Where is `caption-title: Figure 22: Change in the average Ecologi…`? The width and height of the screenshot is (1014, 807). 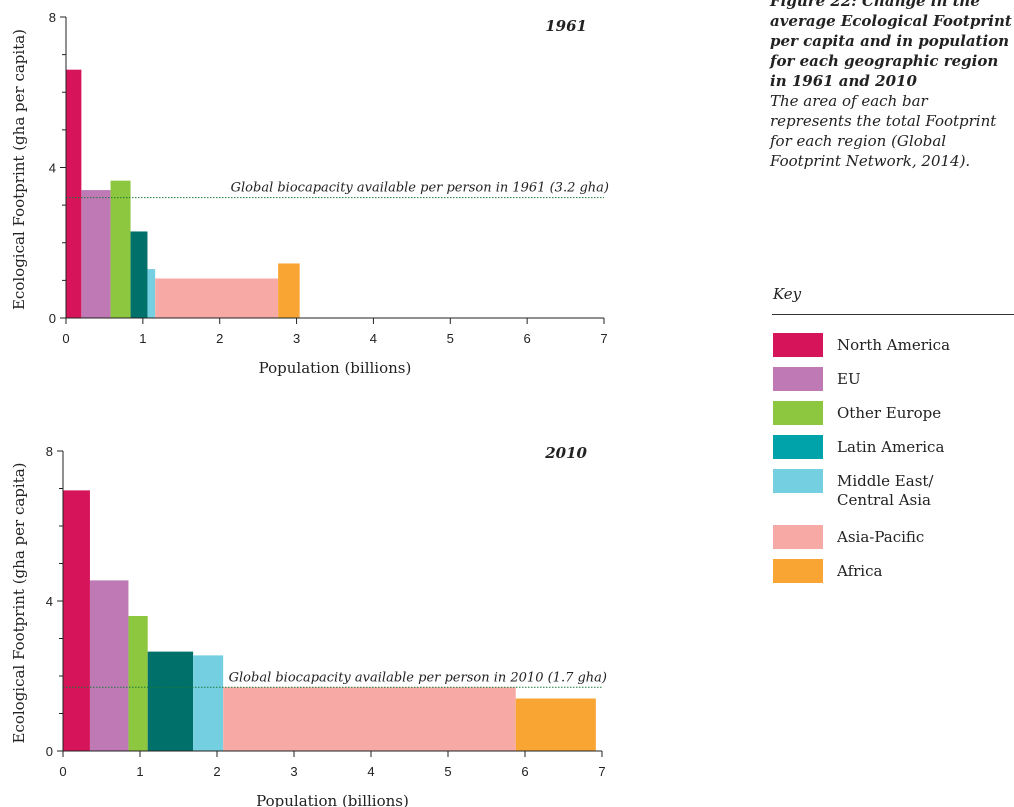 caption-title: Figure 22: Change in the average Ecologi… is located at coordinates (891, 45).